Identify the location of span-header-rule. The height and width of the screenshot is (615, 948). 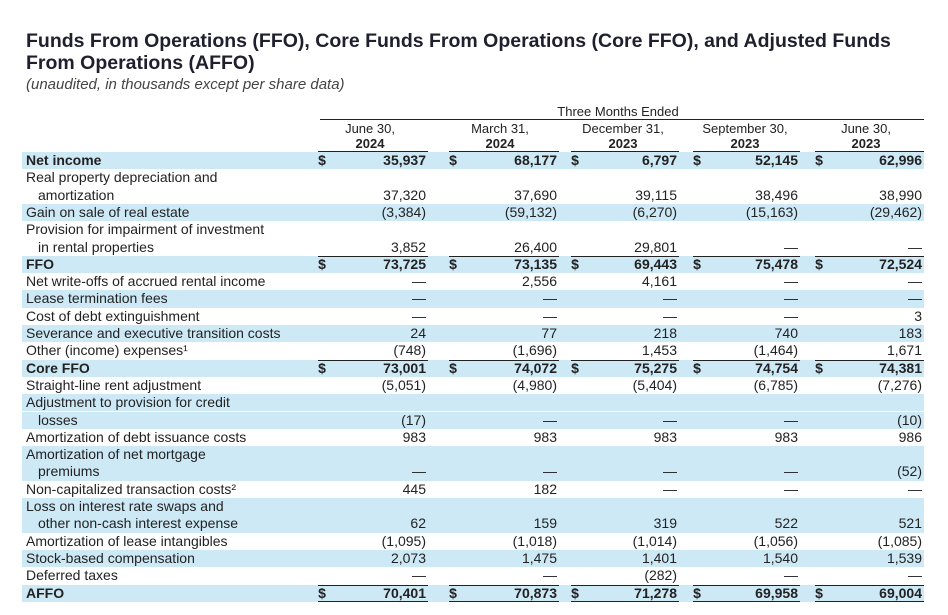
(622, 119).